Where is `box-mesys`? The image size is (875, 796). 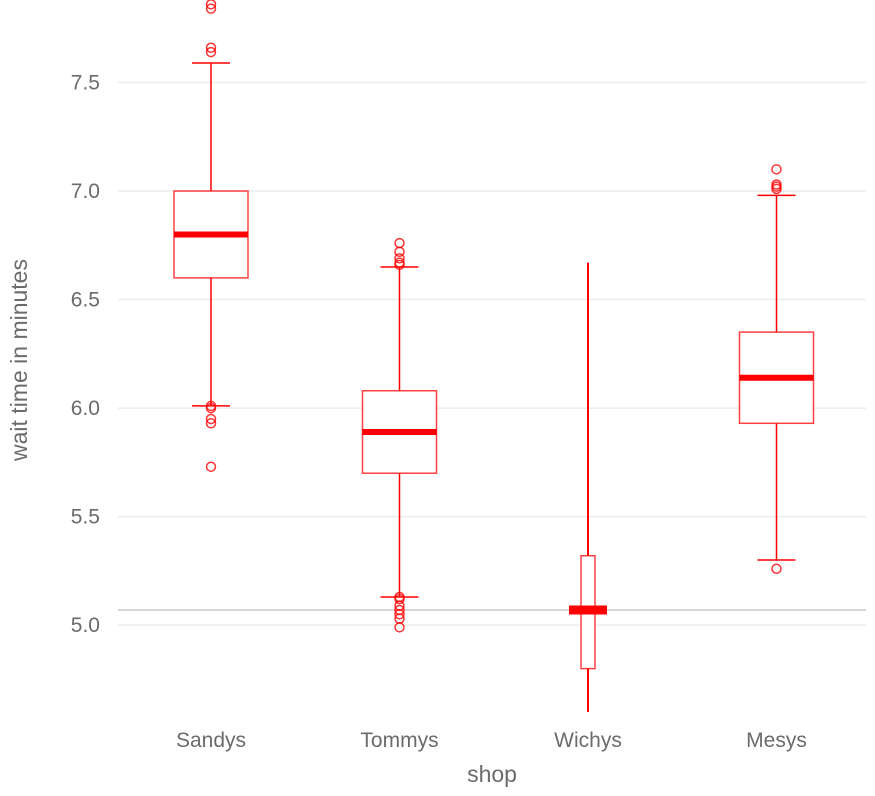 box-mesys is located at coordinates (776, 369).